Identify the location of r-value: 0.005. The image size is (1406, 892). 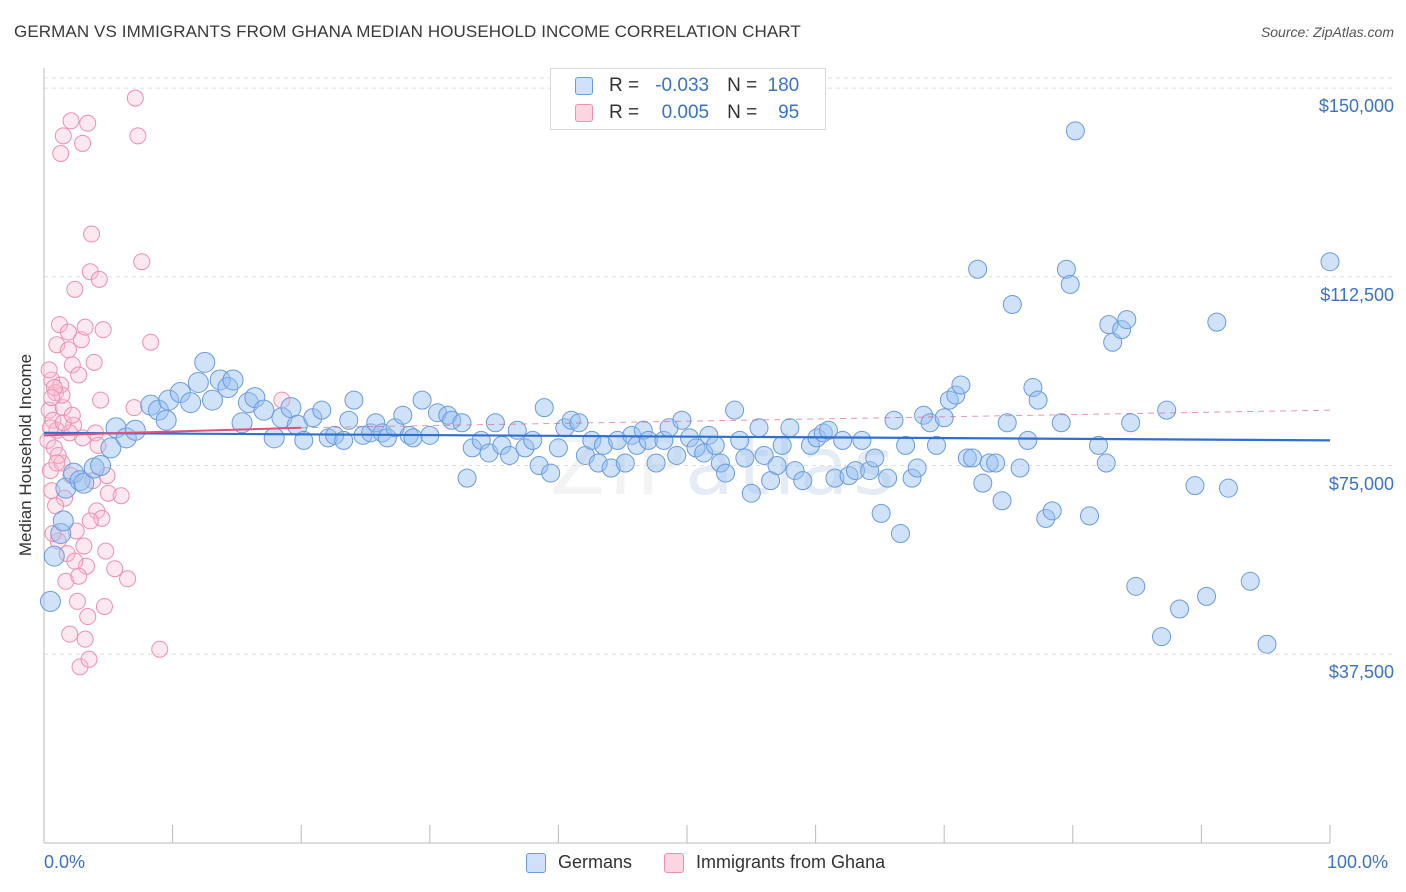
(685, 112).